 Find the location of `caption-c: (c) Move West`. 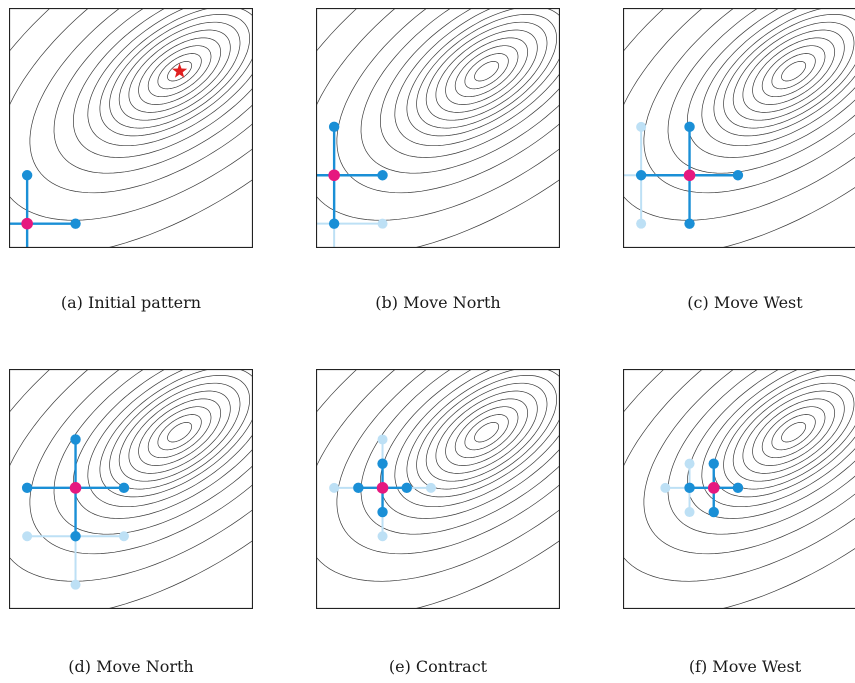

caption-c: (c) Move West is located at coordinates (745, 302).